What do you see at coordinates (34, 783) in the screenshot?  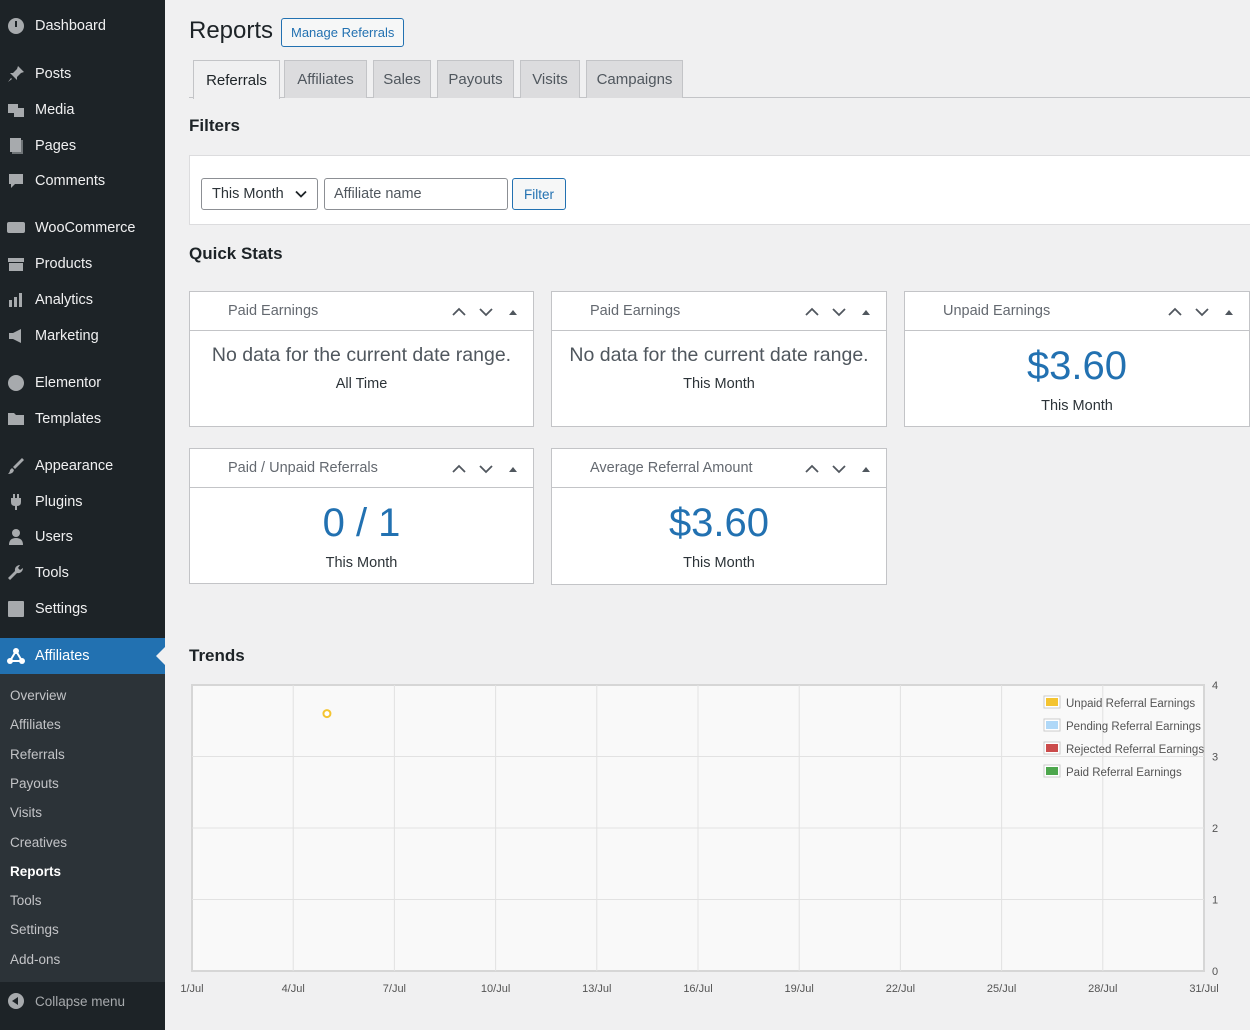 I see `submenu-item-payouts: Payouts` at bounding box center [34, 783].